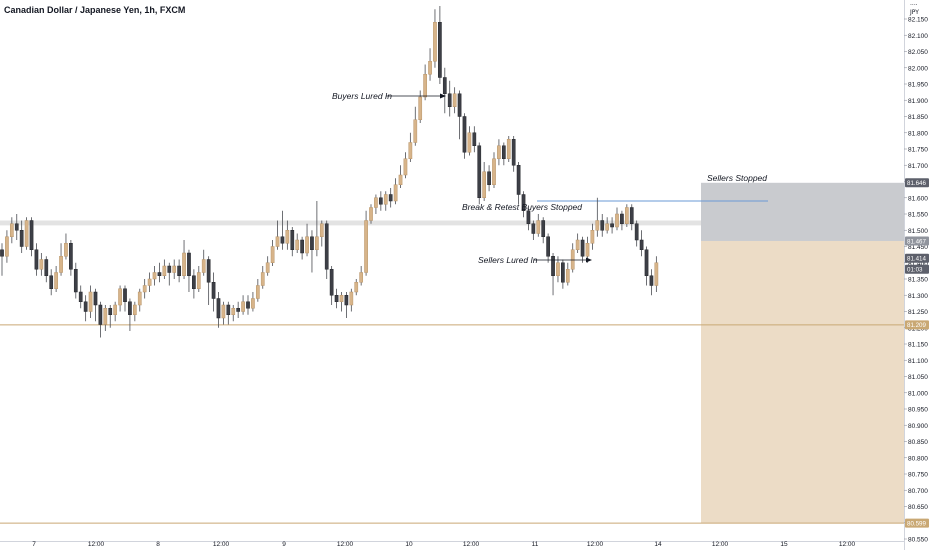 The image size is (932, 550). Describe the element at coordinates (589, 260) in the screenshot. I see `sellers-arrowhead-icon` at that location.